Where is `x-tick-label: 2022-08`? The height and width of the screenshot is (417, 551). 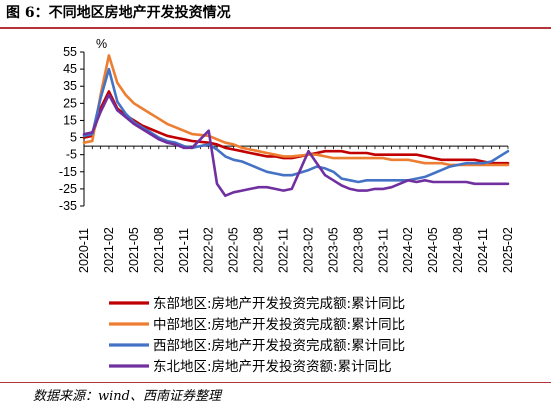 x-tick-label: 2022-08 is located at coordinates (259, 250).